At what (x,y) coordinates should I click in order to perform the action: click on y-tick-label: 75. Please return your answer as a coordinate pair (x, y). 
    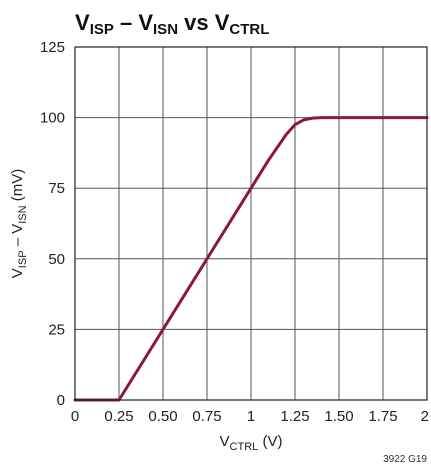
    Looking at the image, I should click on (56, 188).